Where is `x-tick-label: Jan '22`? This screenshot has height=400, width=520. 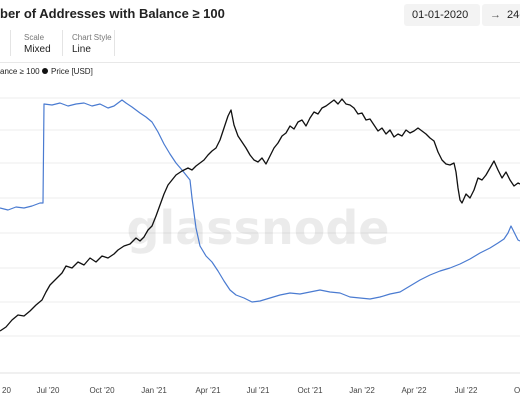
x-tick-label: Jan '22 is located at coordinates (362, 390).